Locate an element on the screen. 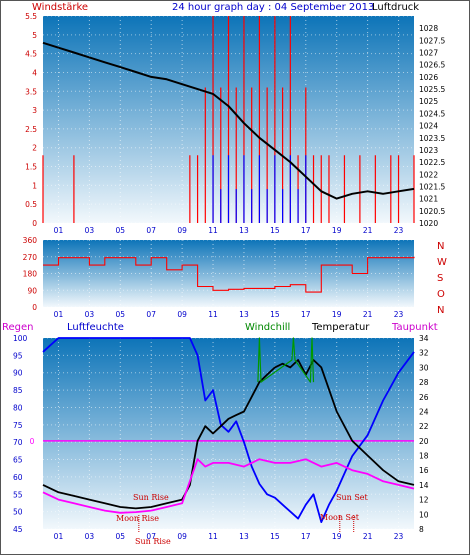 This screenshot has width=470, height=555. sun-rise-small-annotation: Sun Rise is located at coordinates (153, 541).